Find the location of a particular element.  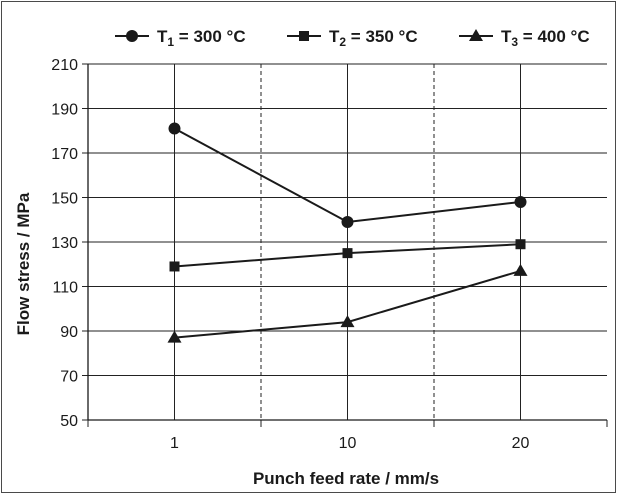

legend: T1 = 300 °C T2 = 350 °C T3 = 400 °C is located at coordinates (352, 38).